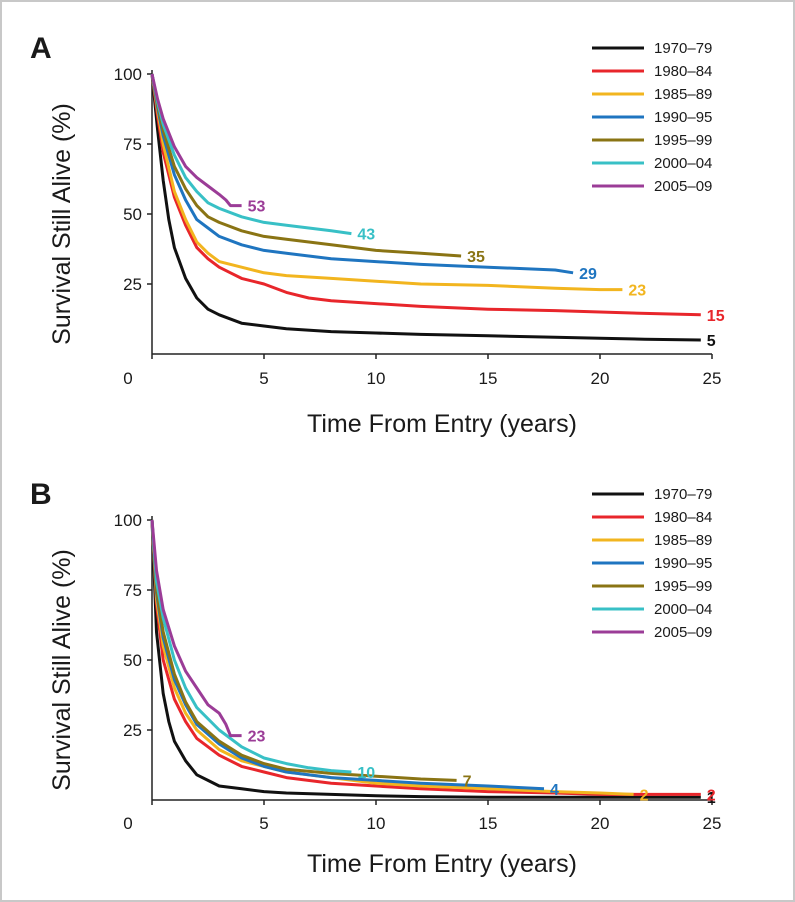  What do you see at coordinates (716, 316) in the screenshot?
I see `end-label: 15` at bounding box center [716, 316].